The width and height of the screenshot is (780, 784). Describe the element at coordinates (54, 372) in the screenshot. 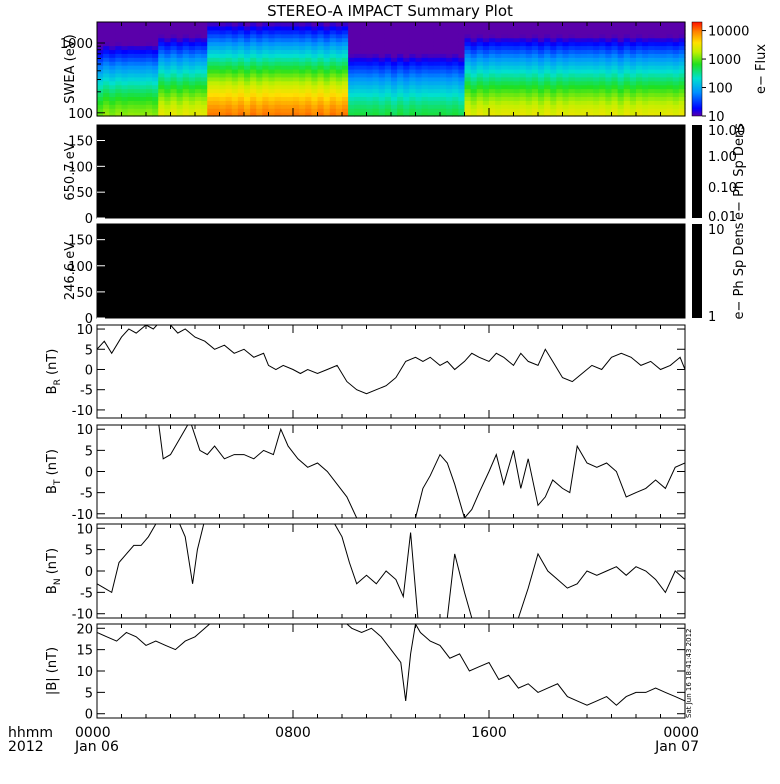

I see `br-ylabel: BR (nT)` at that location.